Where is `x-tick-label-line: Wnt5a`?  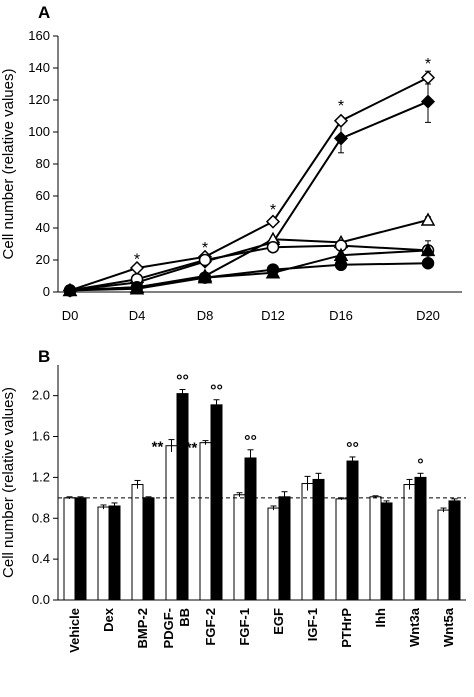
x-tick-label-line: Wnt5a is located at coordinates (448, 627).